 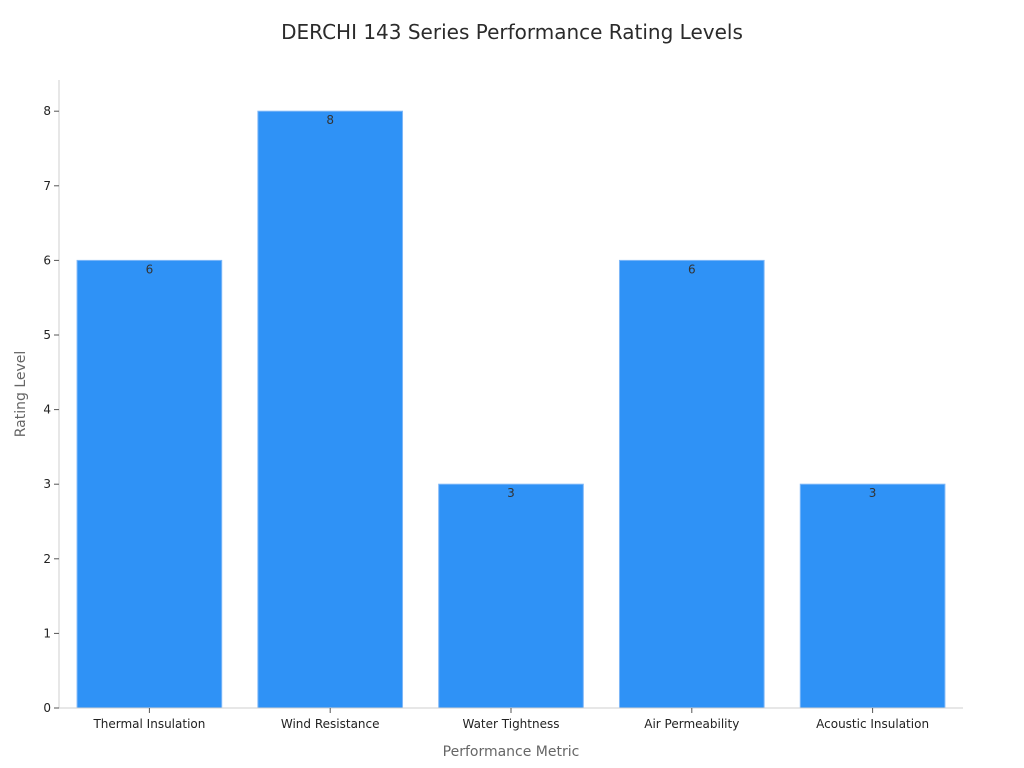 What do you see at coordinates (47, 708) in the screenshot?
I see `y-tick-label: 0` at bounding box center [47, 708].